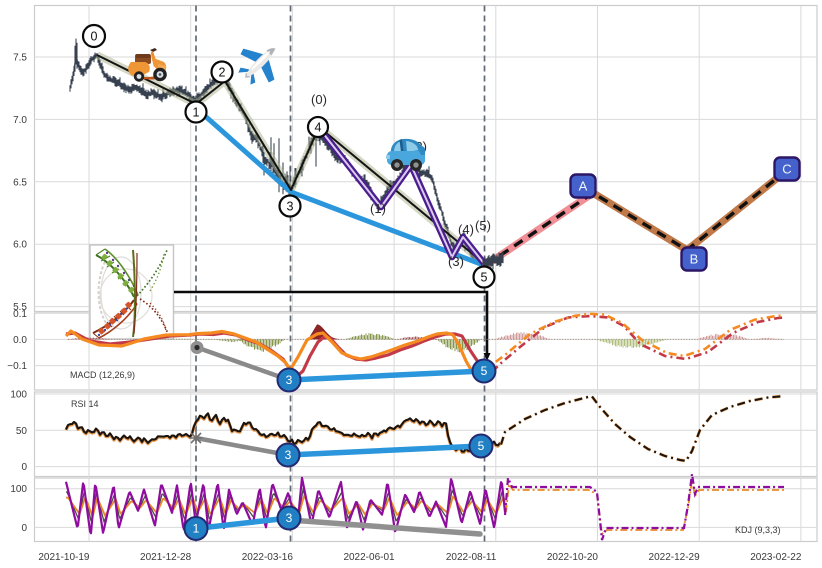  I want to click on svg-text: 0.1, so click(20, 314).